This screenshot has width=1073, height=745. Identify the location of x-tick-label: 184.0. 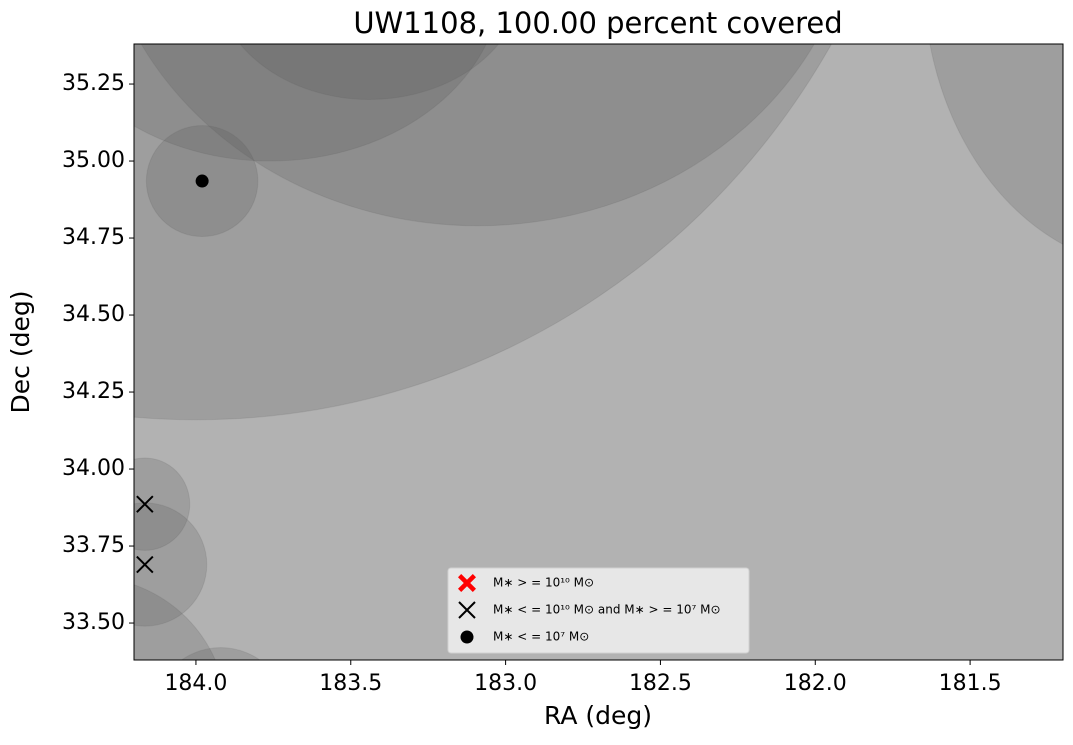
(195, 683).